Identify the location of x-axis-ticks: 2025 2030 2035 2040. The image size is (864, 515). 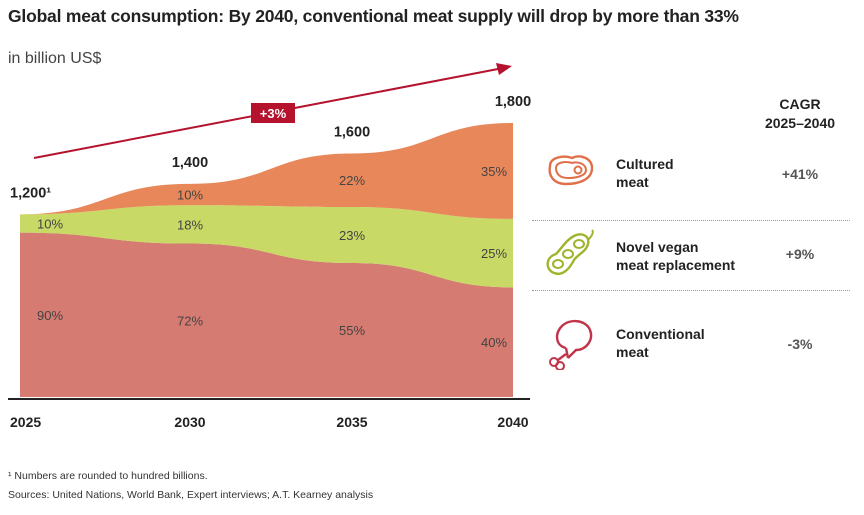
(269, 422).